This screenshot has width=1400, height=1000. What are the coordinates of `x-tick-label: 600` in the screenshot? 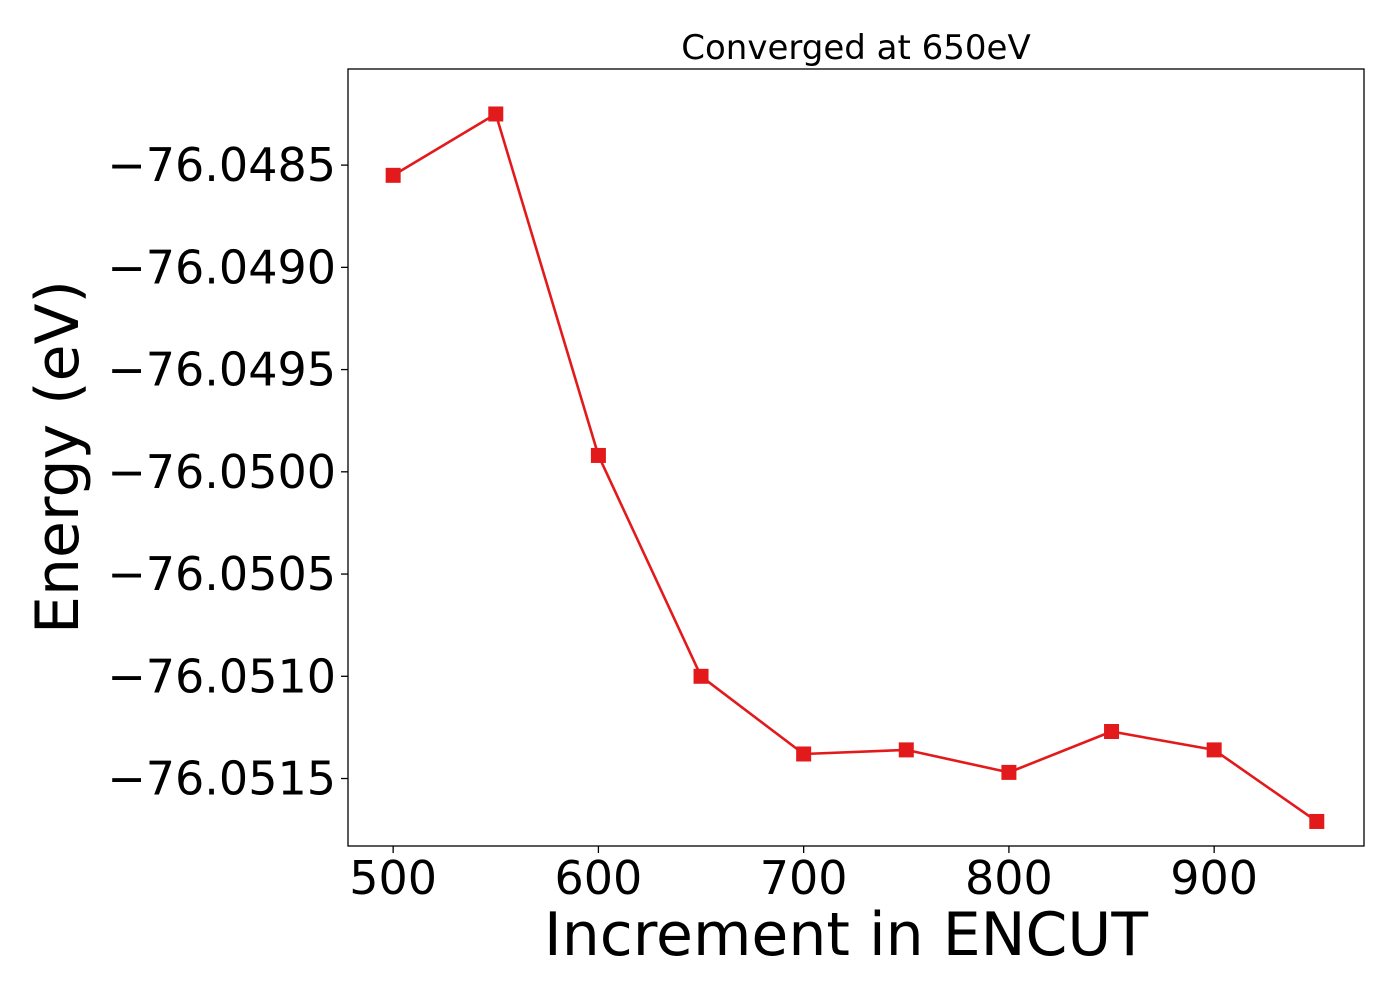 It's located at (599, 878).